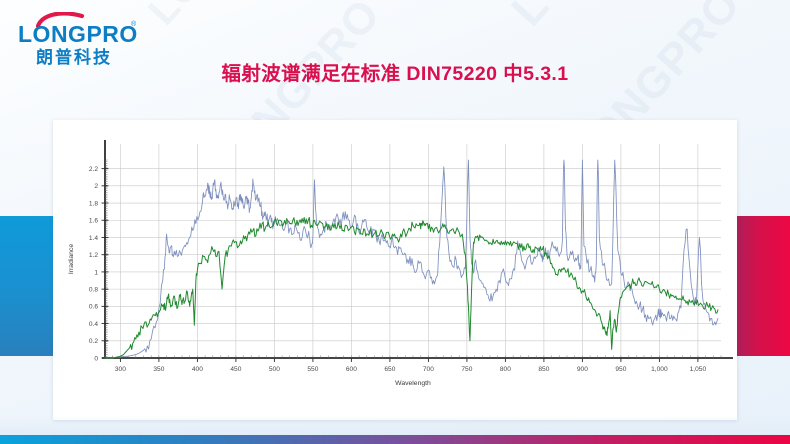 The height and width of the screenshot is (444, 790). I want to click on y-tick-label: 2, so click(96, 186).